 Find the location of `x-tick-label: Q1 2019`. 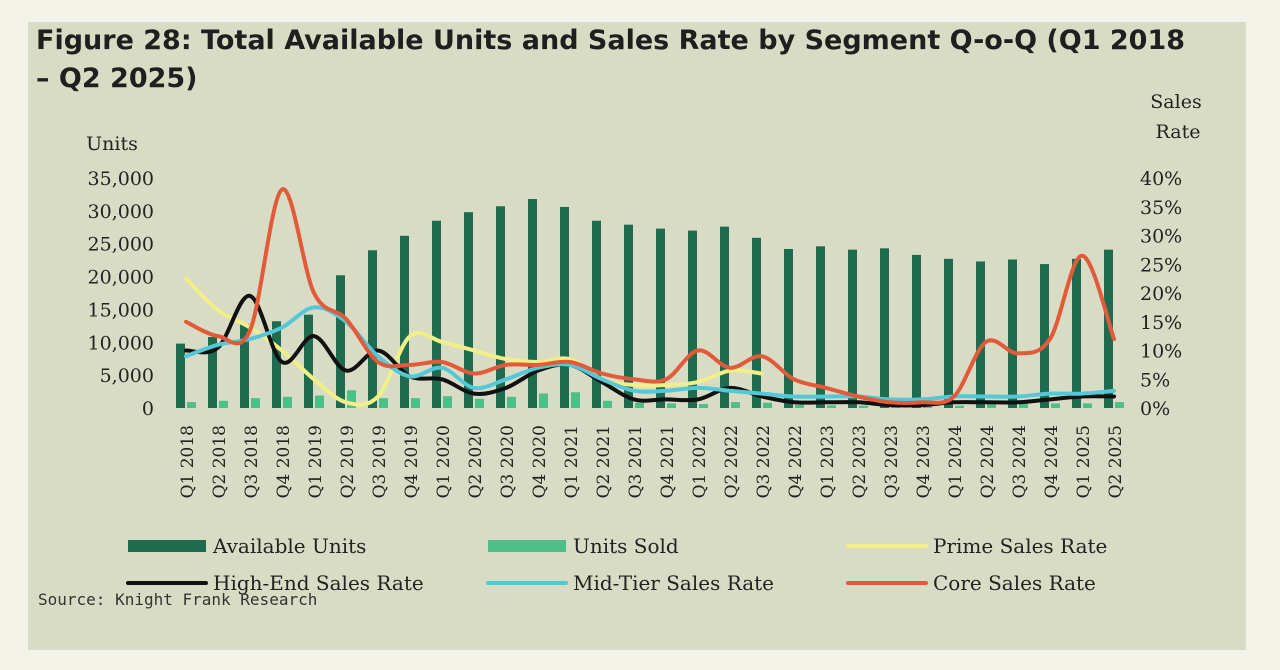

x-tick-label: Q1 2019 is located at coordinates (316, 461).